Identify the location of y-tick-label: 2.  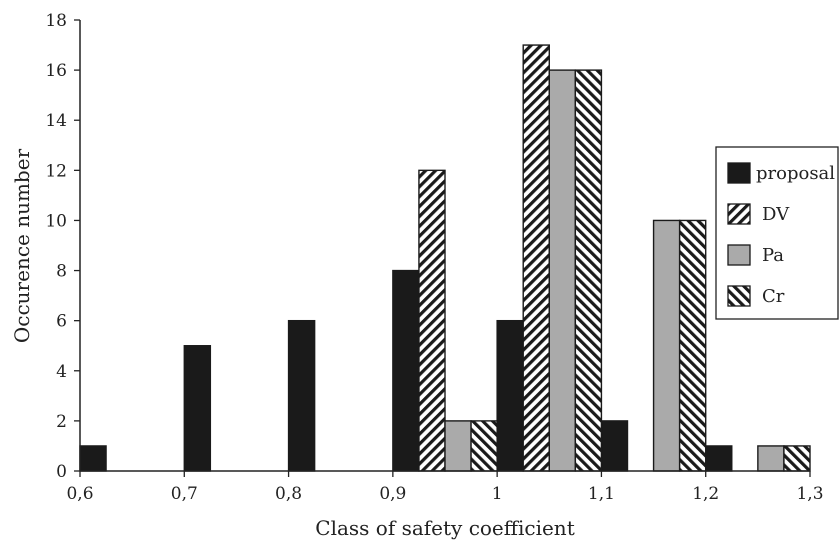
(61, 422).